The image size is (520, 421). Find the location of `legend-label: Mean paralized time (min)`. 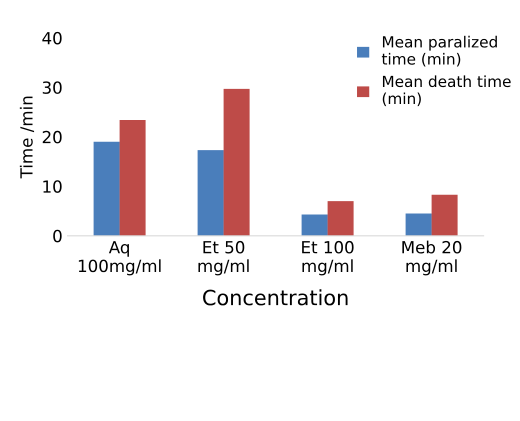

legend-label: Mean paralized time (min) is located at coordinates (439, 51).